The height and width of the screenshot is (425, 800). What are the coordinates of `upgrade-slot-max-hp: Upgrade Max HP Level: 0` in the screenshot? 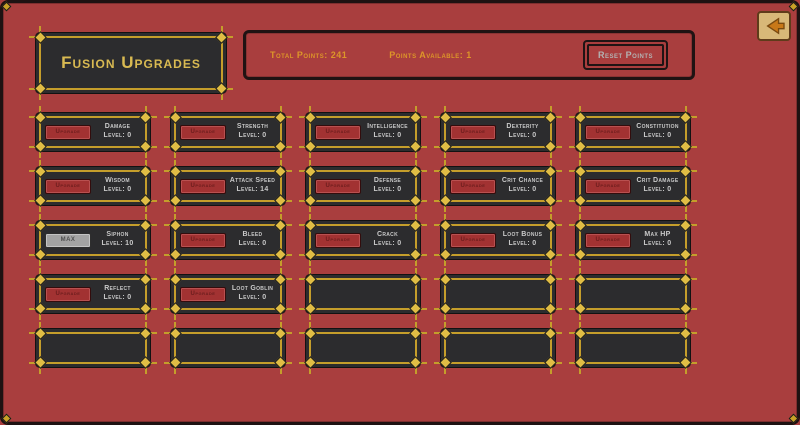 It's located at (633, 240).